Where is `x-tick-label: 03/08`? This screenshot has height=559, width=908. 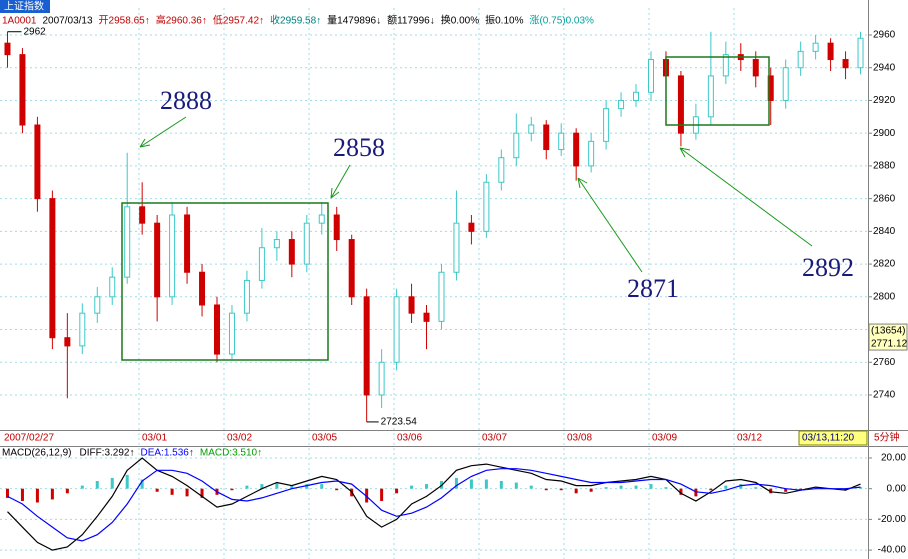
x-tick-label: 03/08 is located at coordinates (579, 438).